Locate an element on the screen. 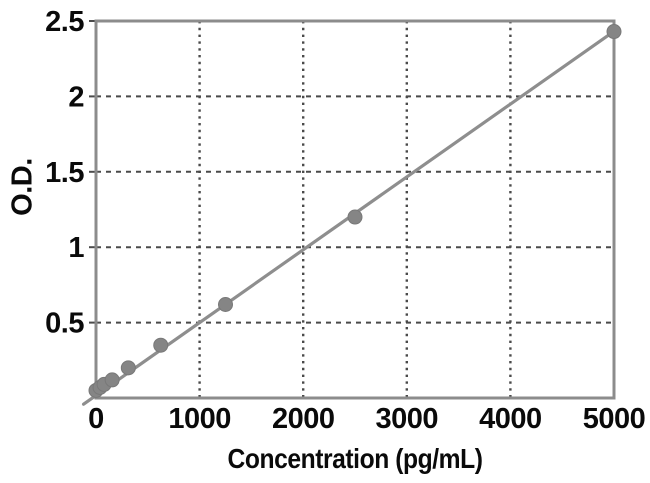 Image resolution: width=650 pixels, height=483 pixels. x-tick-label: 2000 is located at coordinates (303, 419).